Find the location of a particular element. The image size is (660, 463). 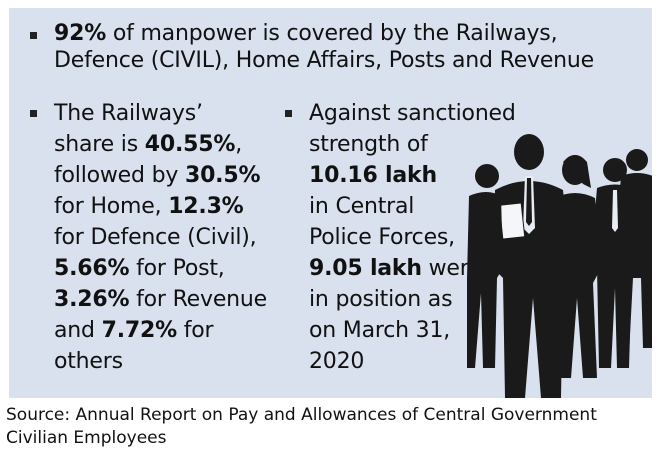

bullet-2-line: The Railways’ is located at coordinates (128, 113).